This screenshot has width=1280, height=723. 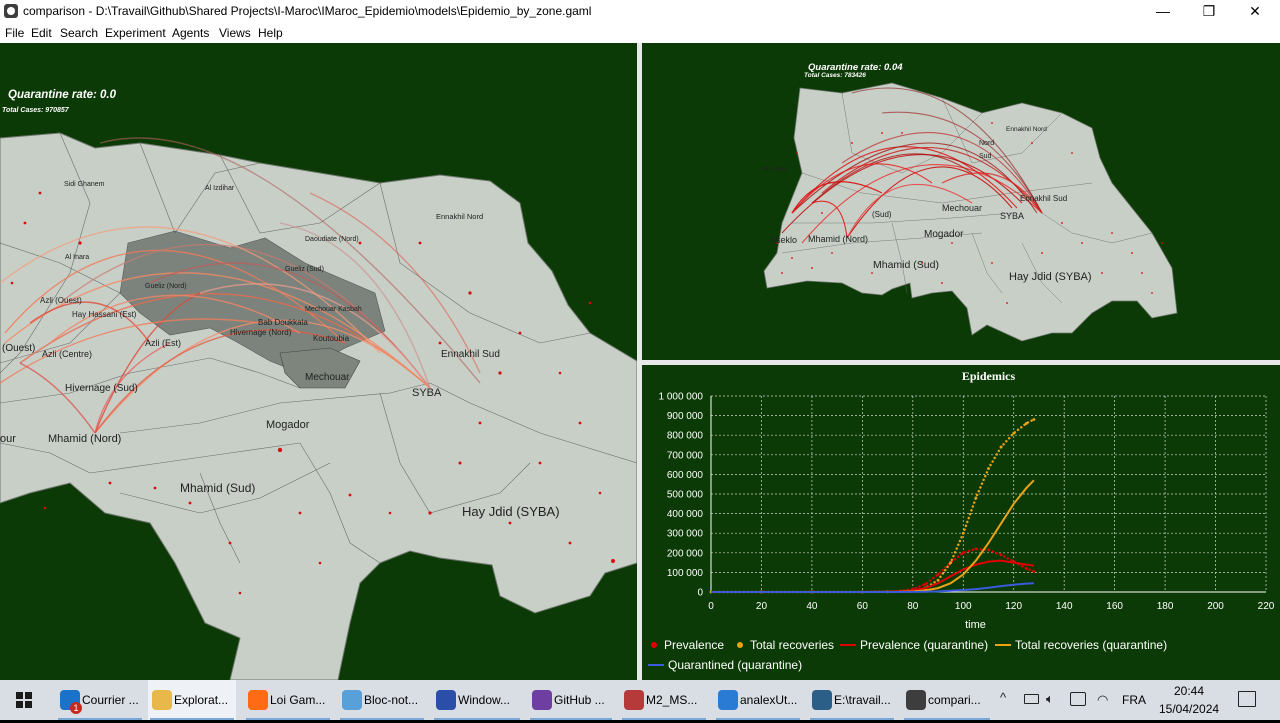 I want to click on start-button, so click(x=24, y=700).